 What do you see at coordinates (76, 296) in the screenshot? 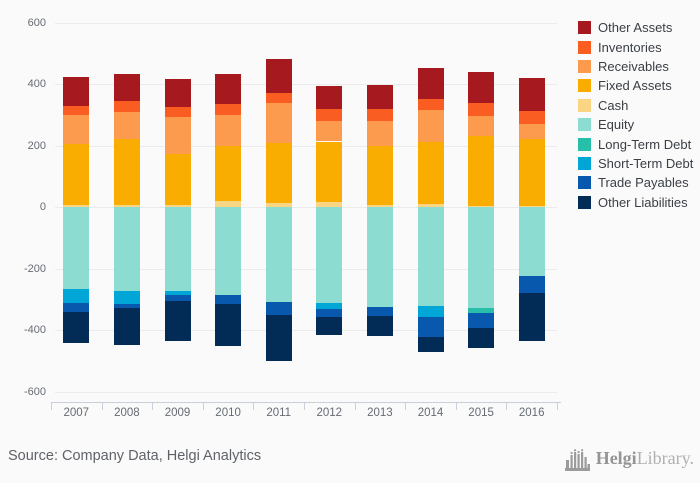
I see `bar-segment-short-term-debt-2007` at bounding box center [76, 296].